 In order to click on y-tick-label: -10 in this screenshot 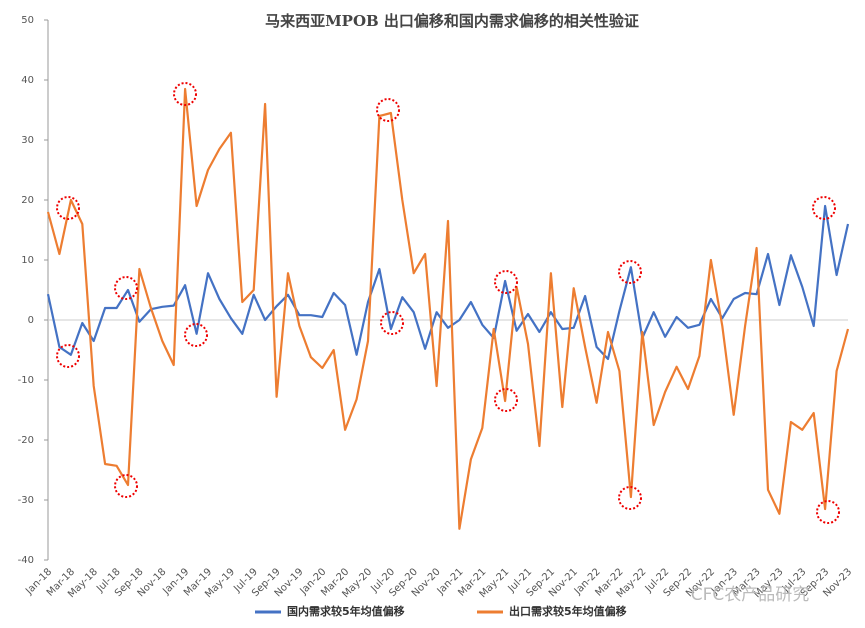, I will do `click(26, 380)`.